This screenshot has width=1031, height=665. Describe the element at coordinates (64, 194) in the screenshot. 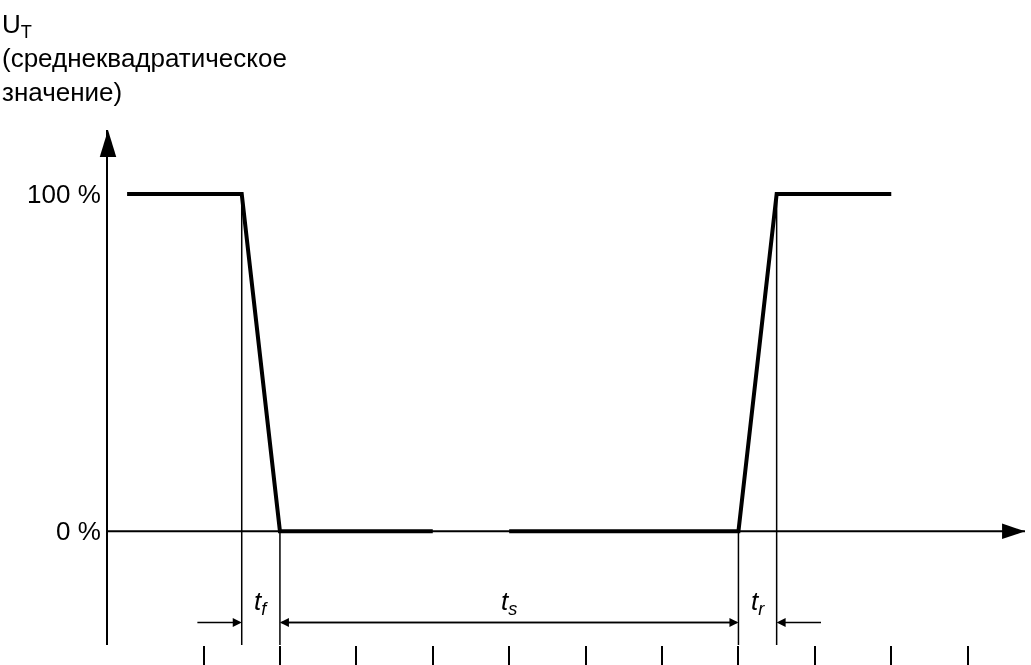

I see `y-tick-label: 100 %` at that location.